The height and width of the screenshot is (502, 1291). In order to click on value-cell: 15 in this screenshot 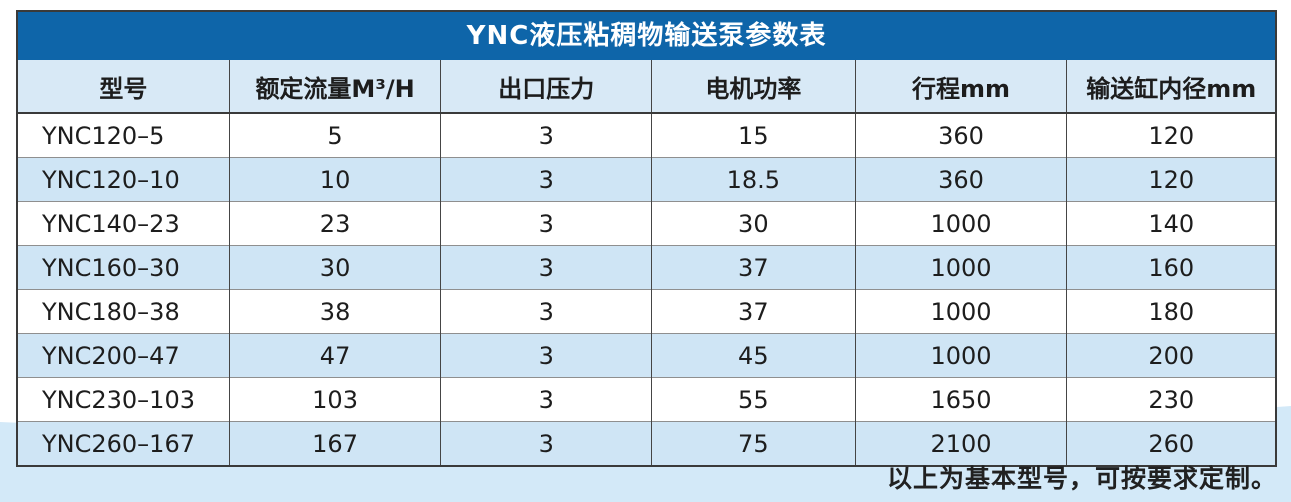, I will do `click(753, 135)`.